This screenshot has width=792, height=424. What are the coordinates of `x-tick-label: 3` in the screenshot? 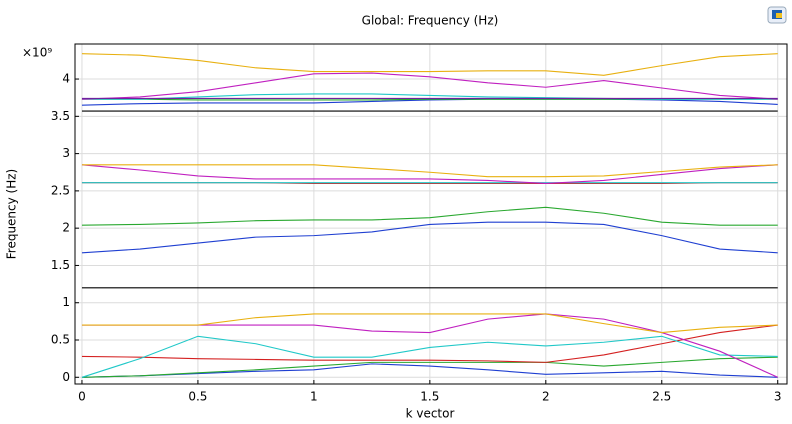 It's located at (778, 397).